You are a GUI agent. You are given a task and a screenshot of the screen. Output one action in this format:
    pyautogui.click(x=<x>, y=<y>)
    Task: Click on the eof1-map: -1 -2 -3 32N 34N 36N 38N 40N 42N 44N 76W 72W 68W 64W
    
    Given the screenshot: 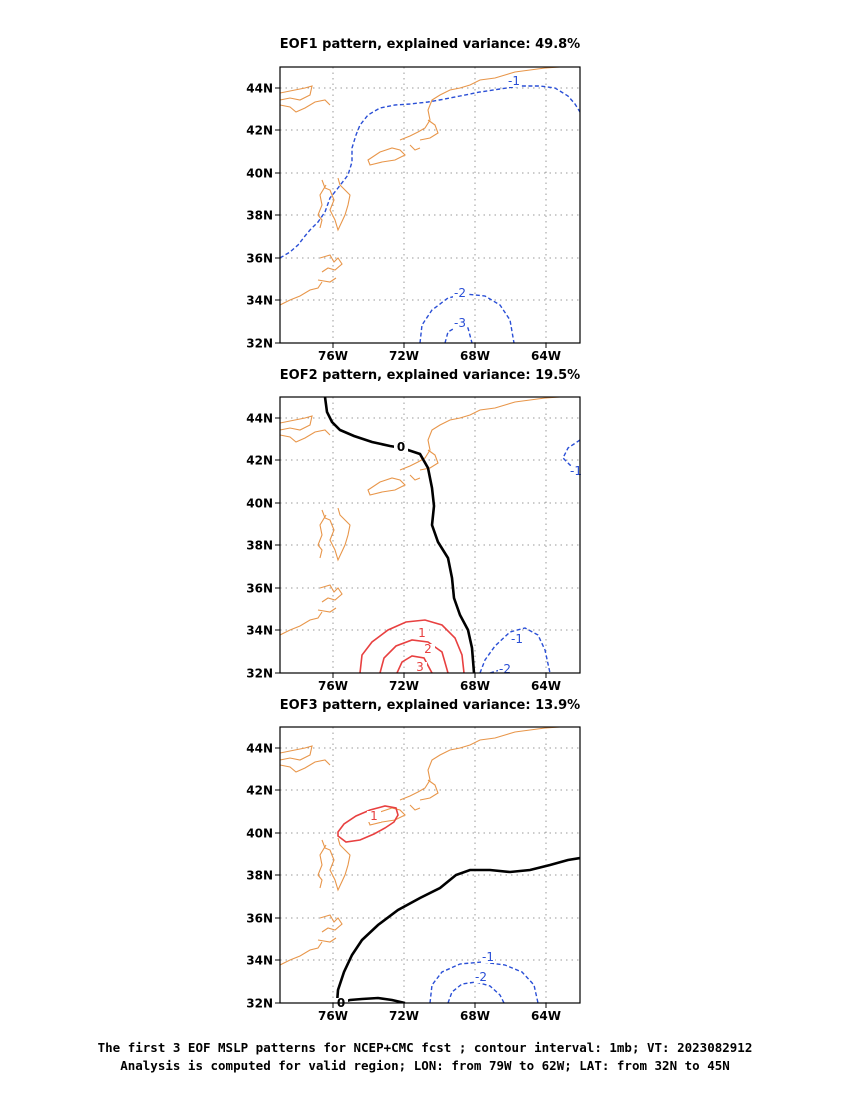 What is the action you would take?
    pyautogui.click(x=413, y=214)
    